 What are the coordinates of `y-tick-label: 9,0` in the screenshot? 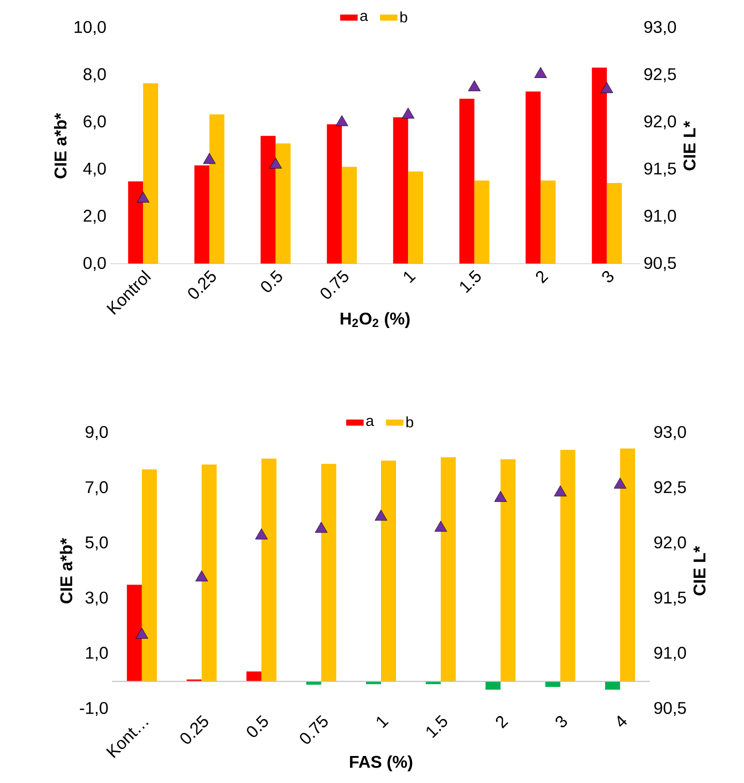 It's located at (97, 433).